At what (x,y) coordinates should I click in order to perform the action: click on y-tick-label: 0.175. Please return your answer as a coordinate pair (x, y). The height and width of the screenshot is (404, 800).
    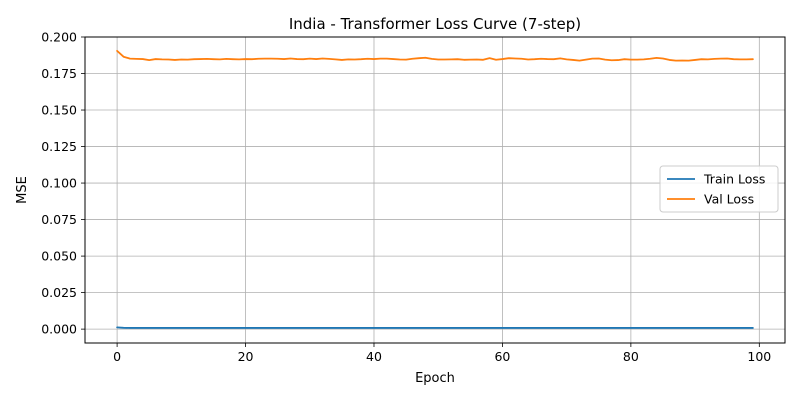
    Looking at the image, I should click on (59, 73).